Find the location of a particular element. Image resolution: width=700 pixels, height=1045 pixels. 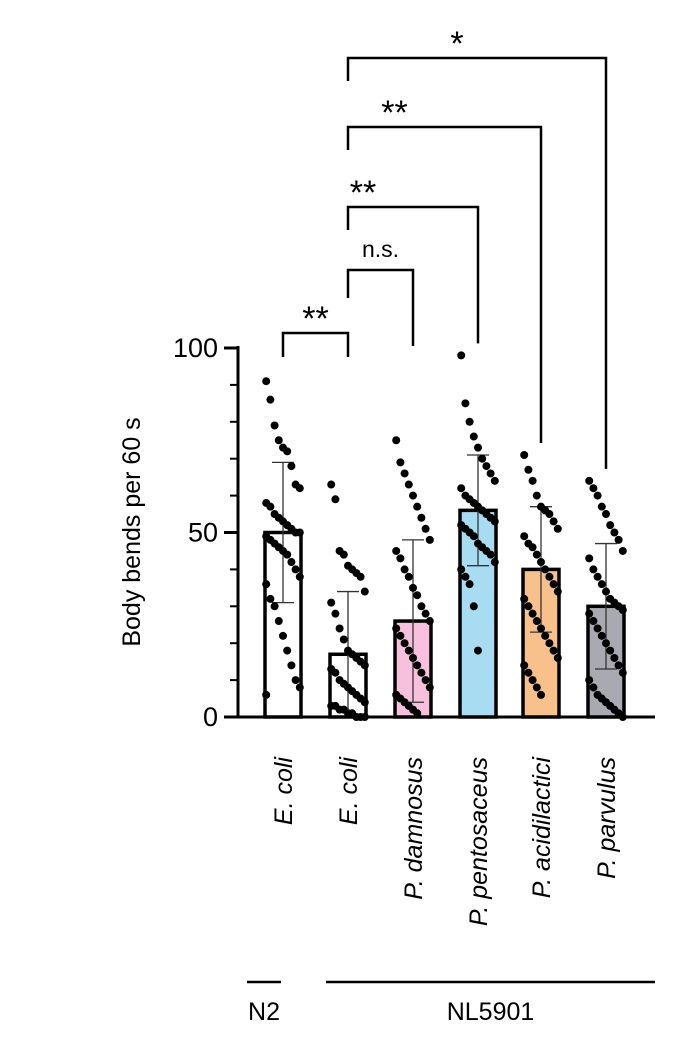

group-label: NL5901 is located at coordinates (491, 1012).